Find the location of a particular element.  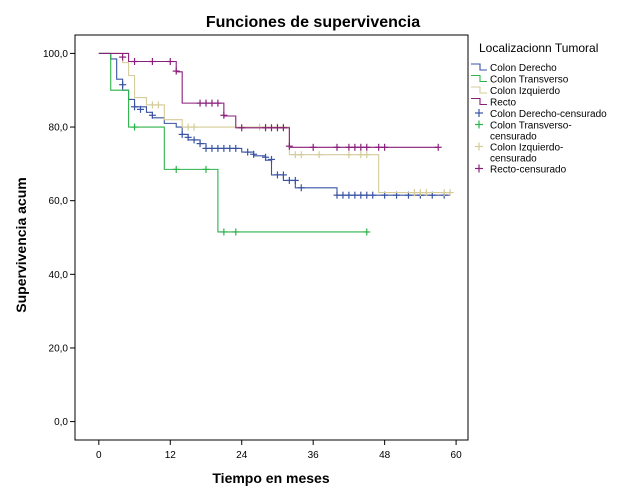

x-tick-label: 24 is located at coordinates (242, 455).